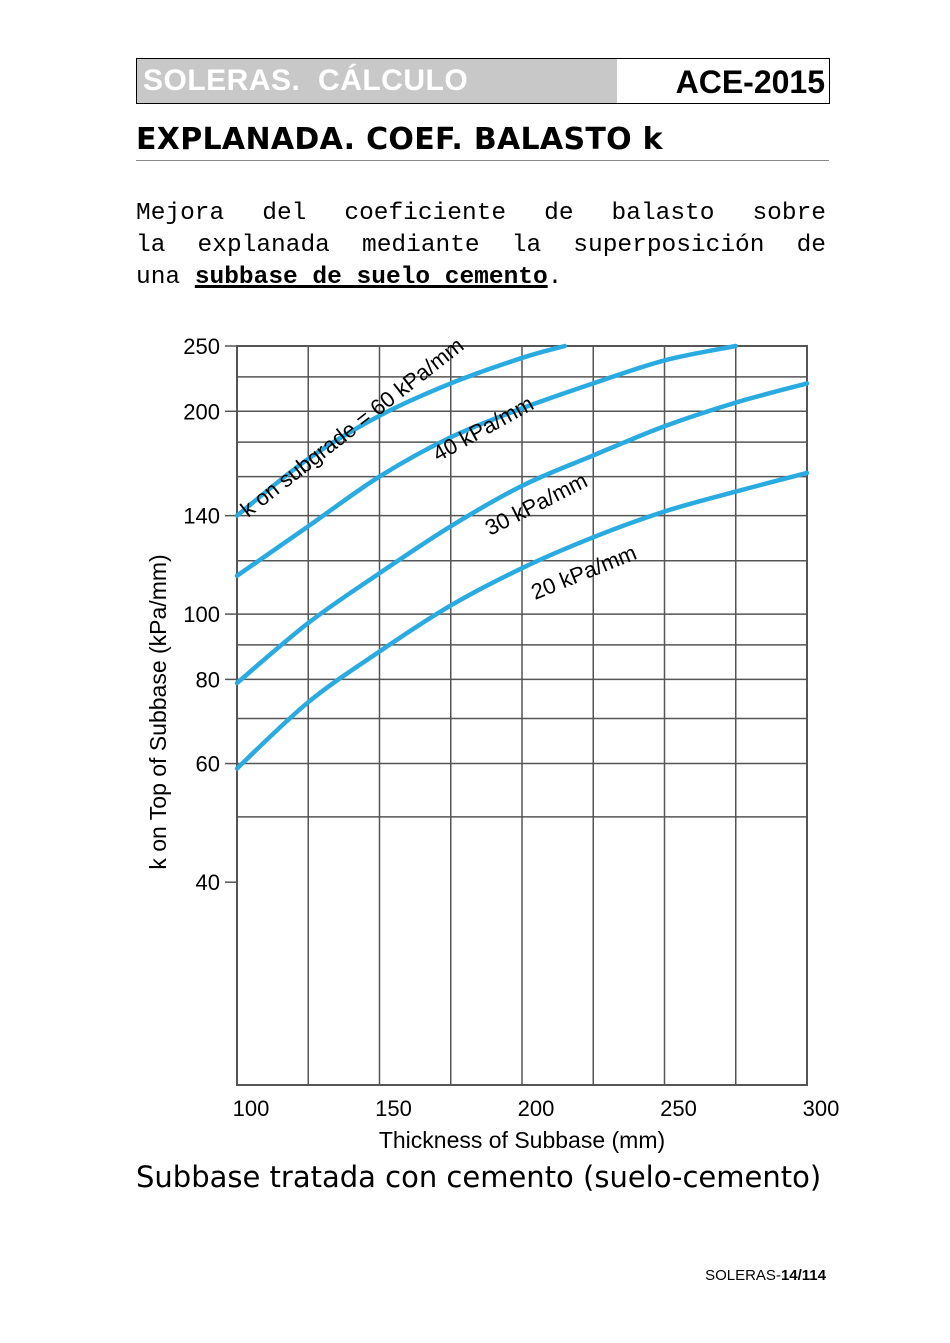 This screenshot has height=1343, width=950. I want to click on y-tick-label: 250, so click(201, 346).